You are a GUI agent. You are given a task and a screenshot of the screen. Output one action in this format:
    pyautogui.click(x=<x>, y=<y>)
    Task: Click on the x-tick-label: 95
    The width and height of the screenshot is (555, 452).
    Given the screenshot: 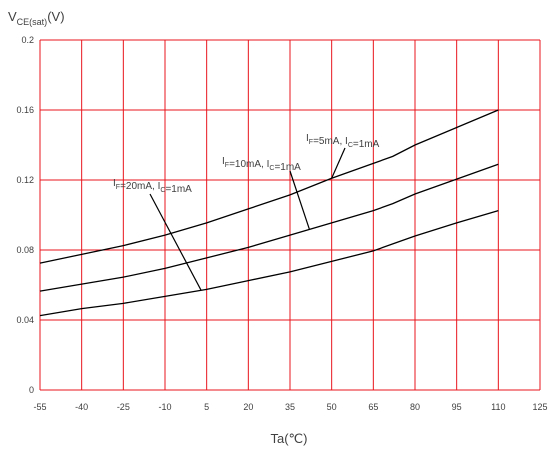 What is the action you would take?
    pyautogui.click(x=457, y=407)
    